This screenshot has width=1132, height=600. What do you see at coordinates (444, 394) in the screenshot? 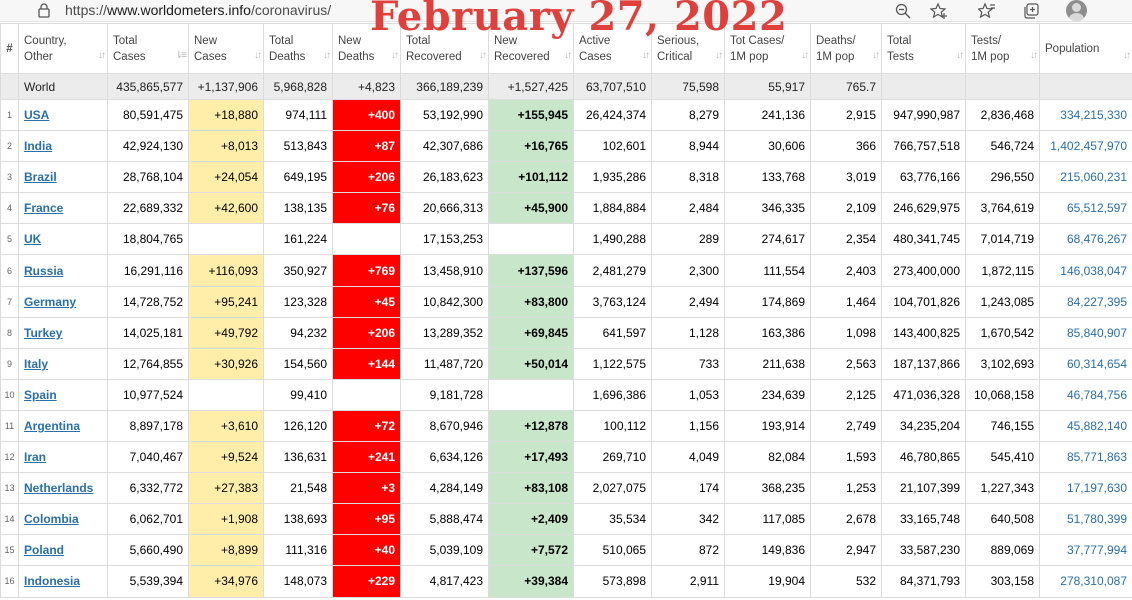
I see `cell-col-6: 9,181,728` at bounding box center [444, 394].